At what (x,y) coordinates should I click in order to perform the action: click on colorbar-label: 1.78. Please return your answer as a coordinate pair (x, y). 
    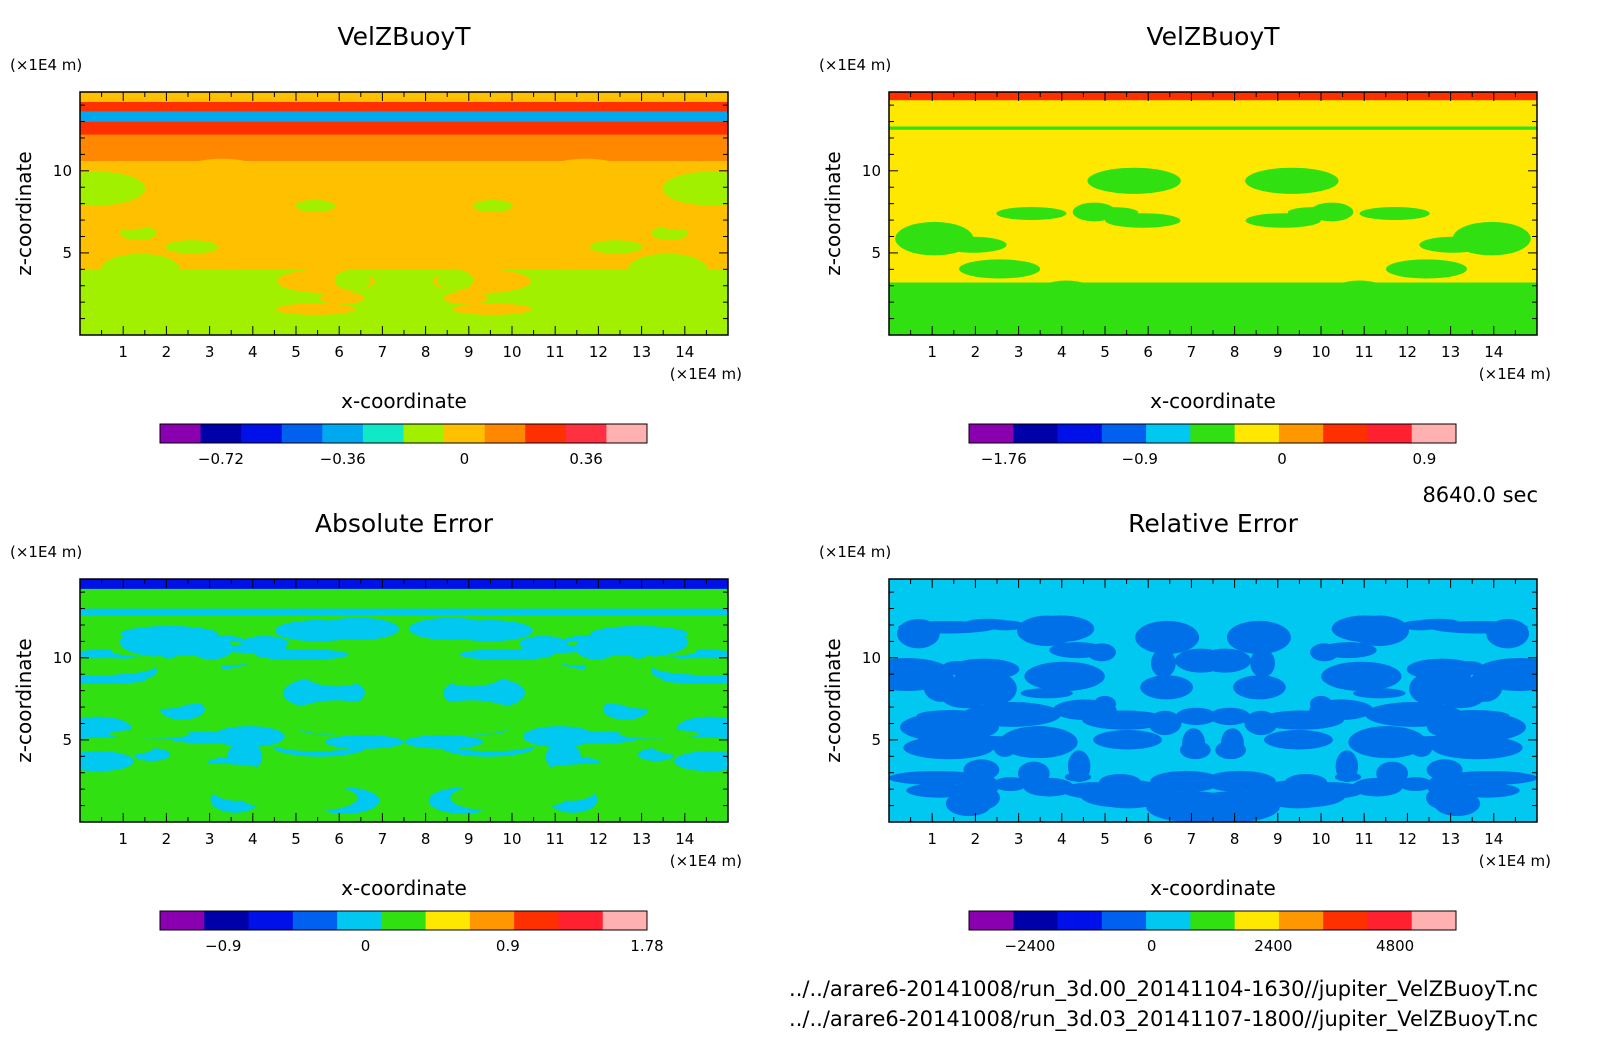
    Looking at the image, I should click on (646, 946).